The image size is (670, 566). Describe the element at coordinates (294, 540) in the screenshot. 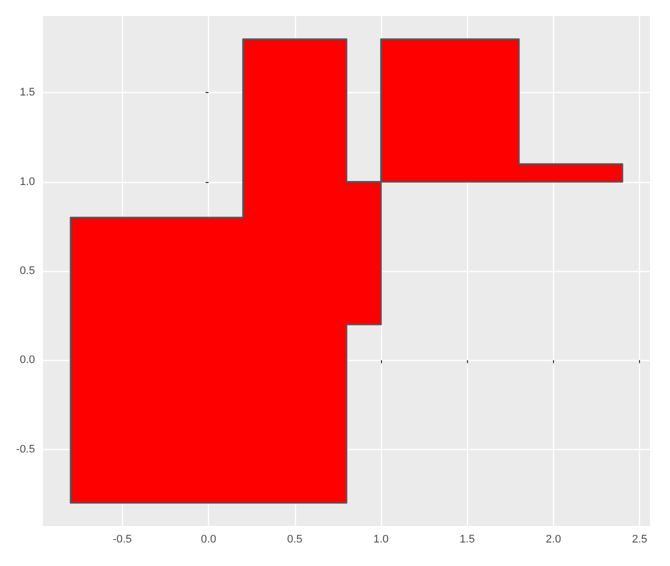

I see `x-tick-label: 0.5` at that location.